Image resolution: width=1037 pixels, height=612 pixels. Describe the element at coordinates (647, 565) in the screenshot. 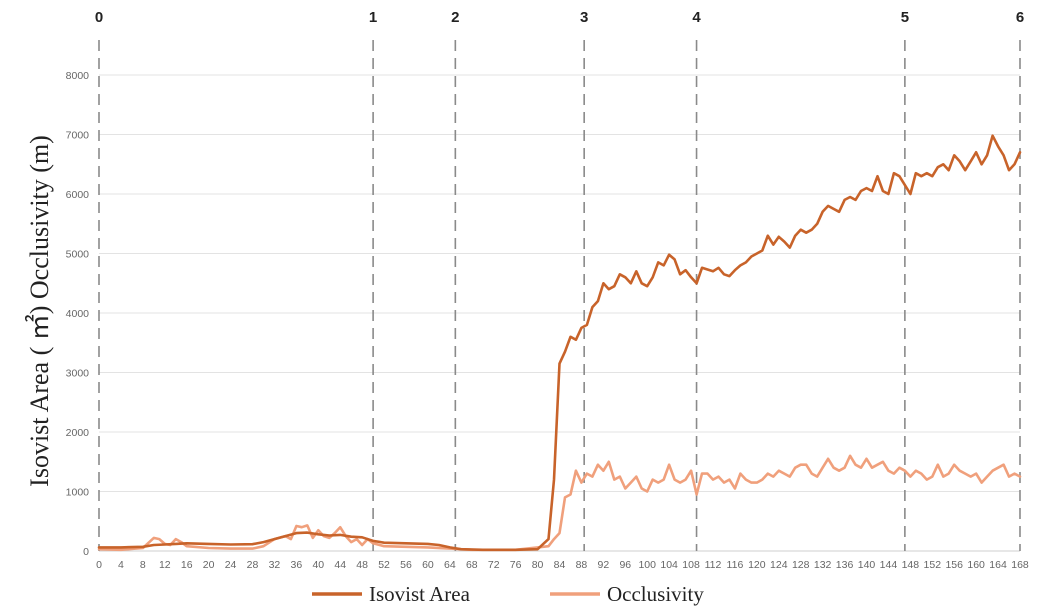

I see `x-tick-label: 100` at that location.